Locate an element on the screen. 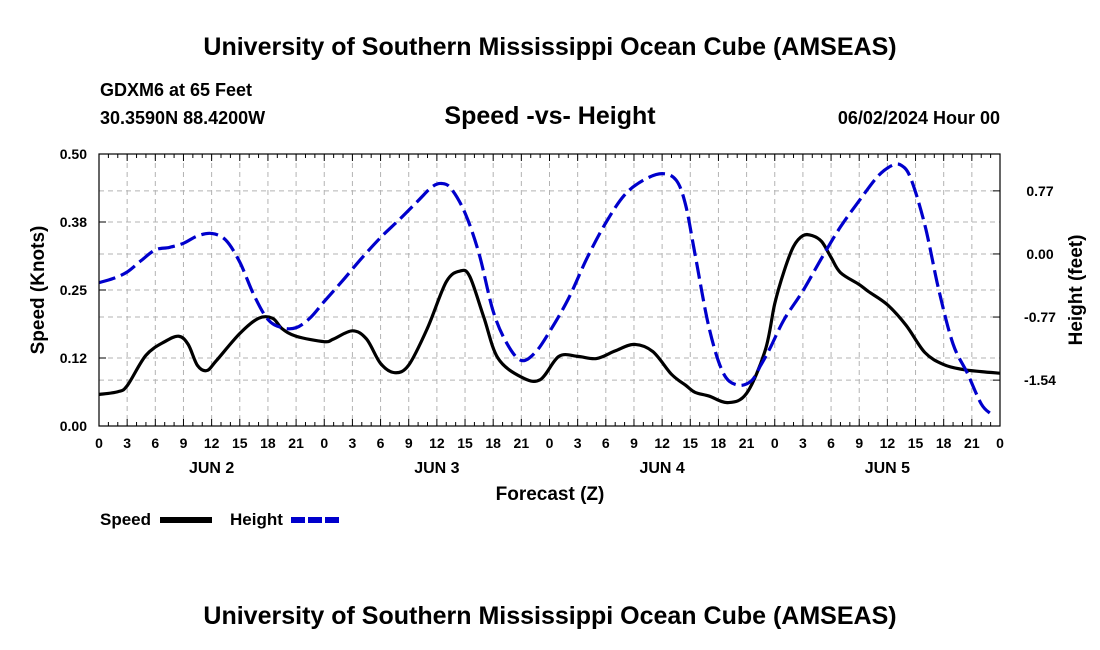 The height and width of the screenshot is (650, 1100). day-label: JUN 3 is located at coordinates (436, 468).